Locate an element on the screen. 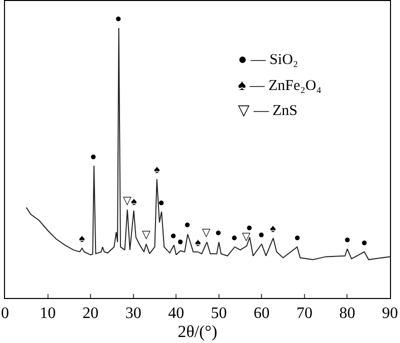 This screenshot has height=343, width=400. x-tick-label: 90 is located at coordinates (390, 313).